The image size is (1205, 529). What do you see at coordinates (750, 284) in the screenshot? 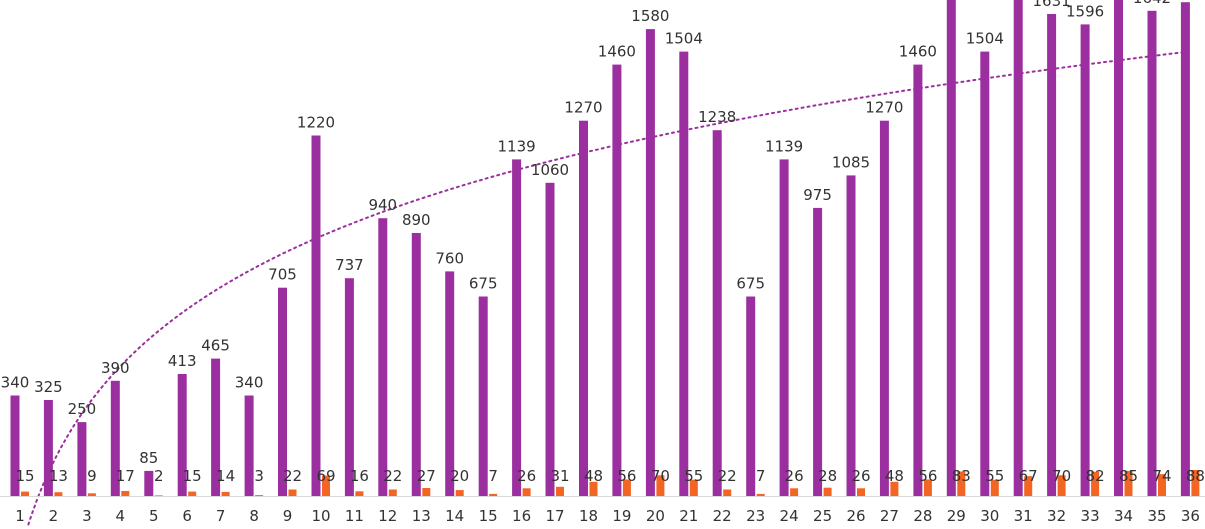
I see `data-label-main-23: 675` at bounding box center [750, 284].